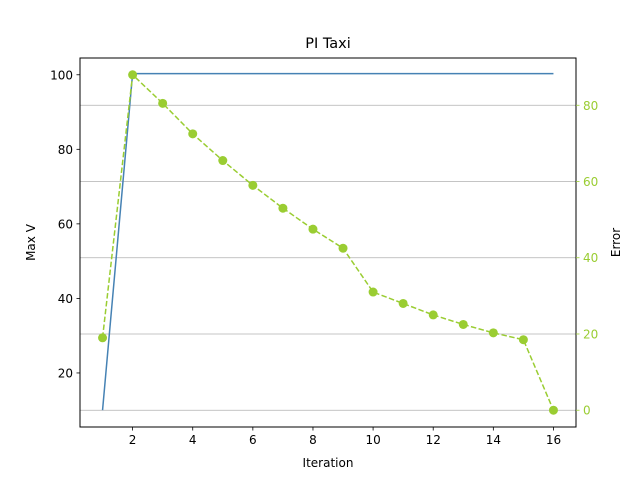  Describe the element at coordinates (193, 440) in the screenshot. I see `x-tick-label: 4` at that location.